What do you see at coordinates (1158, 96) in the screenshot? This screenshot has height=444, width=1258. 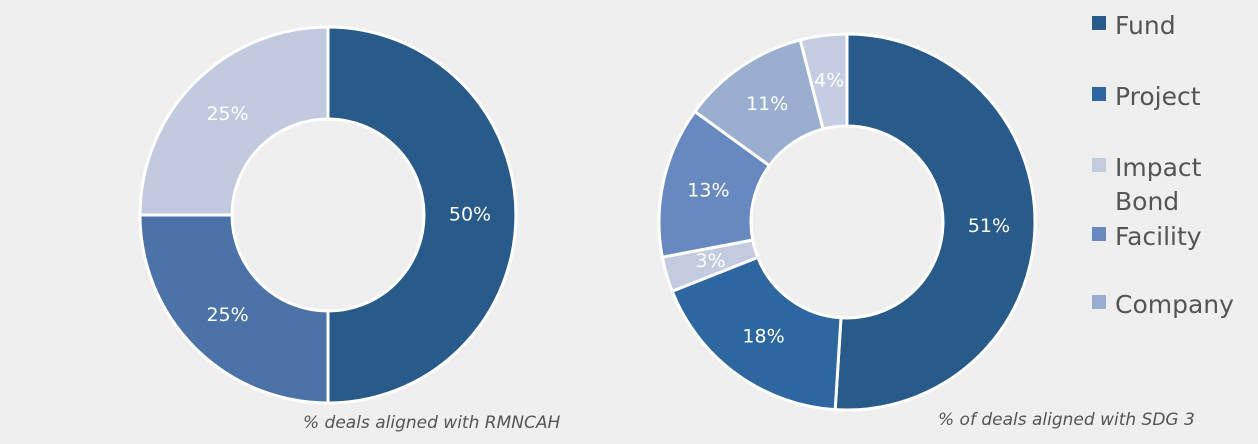 I see `legend-label-1: Project` at bounding box center [1158, 96].